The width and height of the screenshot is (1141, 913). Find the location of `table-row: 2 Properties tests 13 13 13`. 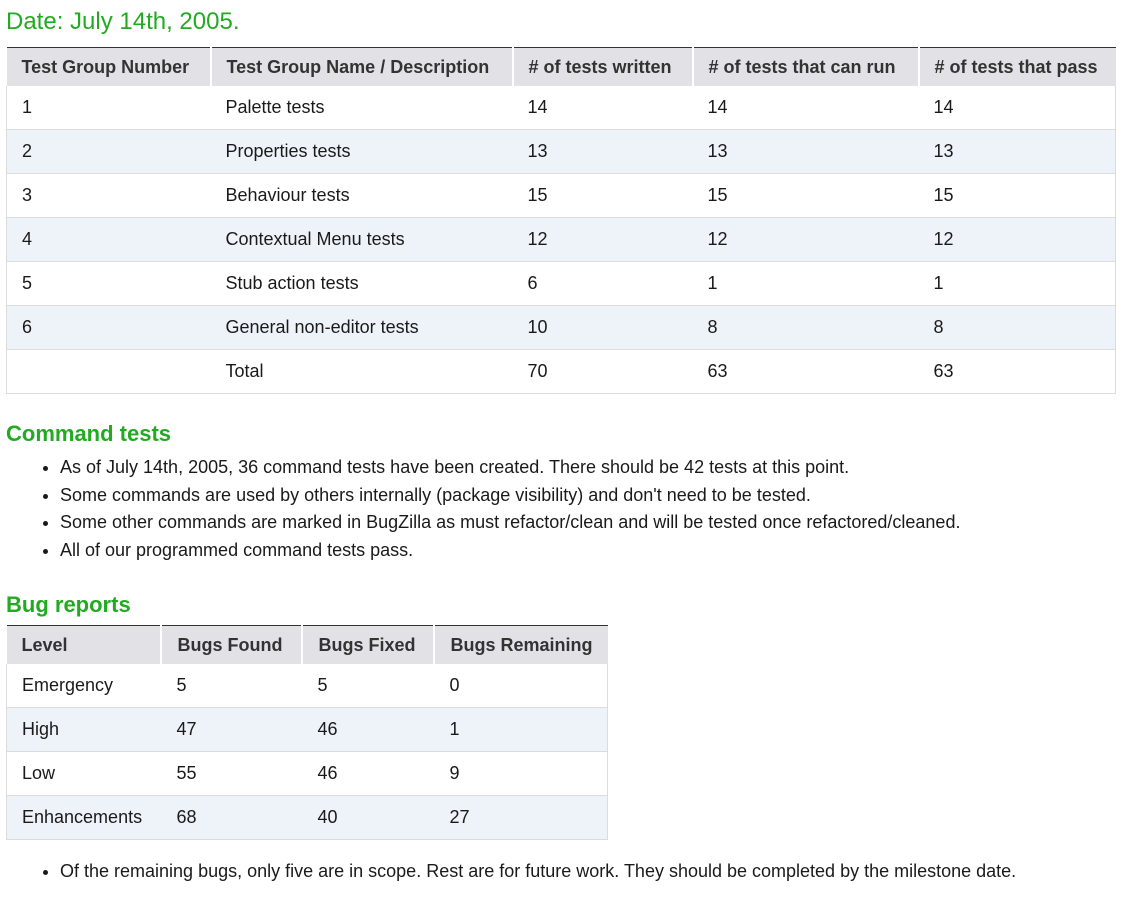

table-row: 2 Properties tests 13 13 13 is located at coordinates (561, 151).